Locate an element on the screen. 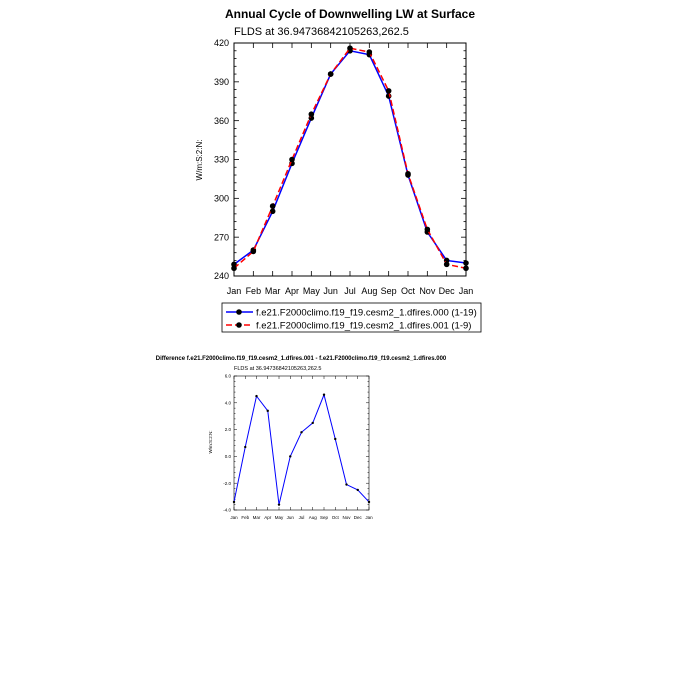  y-tick-label: 360 is located at coordinates (221, 121).